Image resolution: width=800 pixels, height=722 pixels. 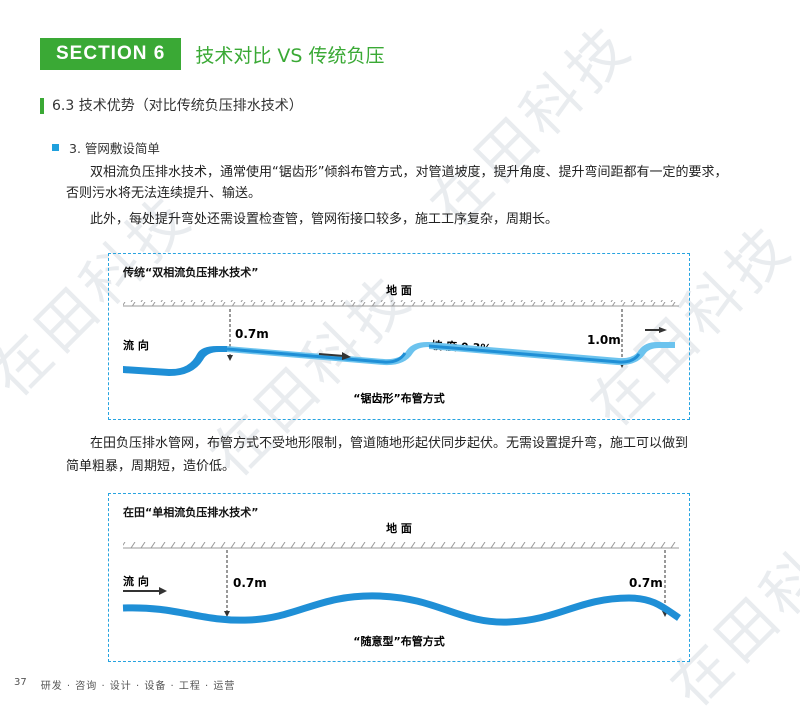 What do you see at coordinates (646, 583) in the screenshot?
I see `depth-label-right: 0.7m` at bounding box center [646, 583].